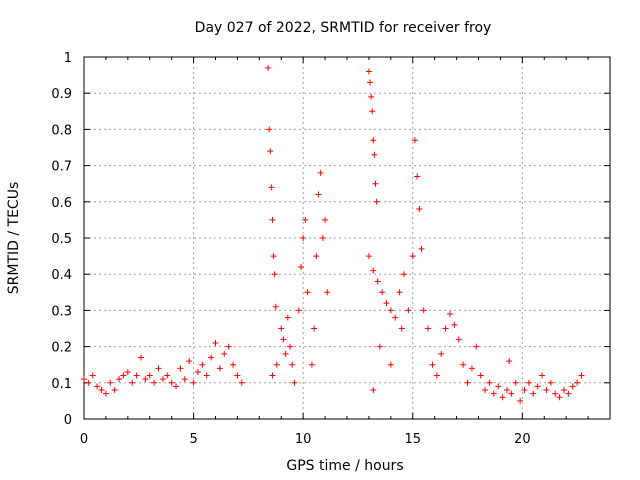 This screenshot has width=640, height=480. I want to click on y-tick-label: 0.2, so click(61, 348).